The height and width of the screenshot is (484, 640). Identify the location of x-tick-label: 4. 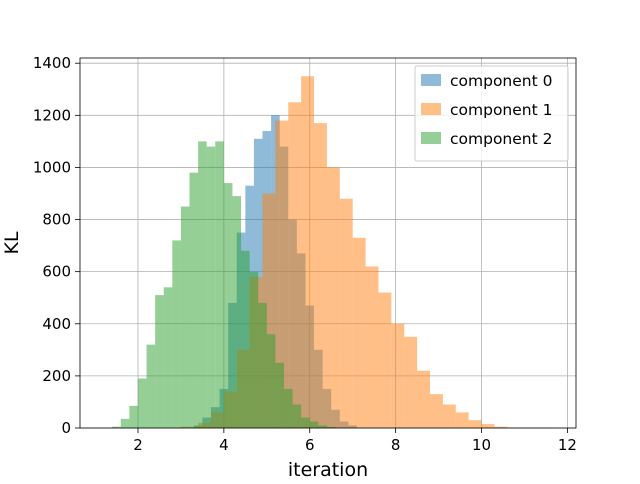
(224, 445).